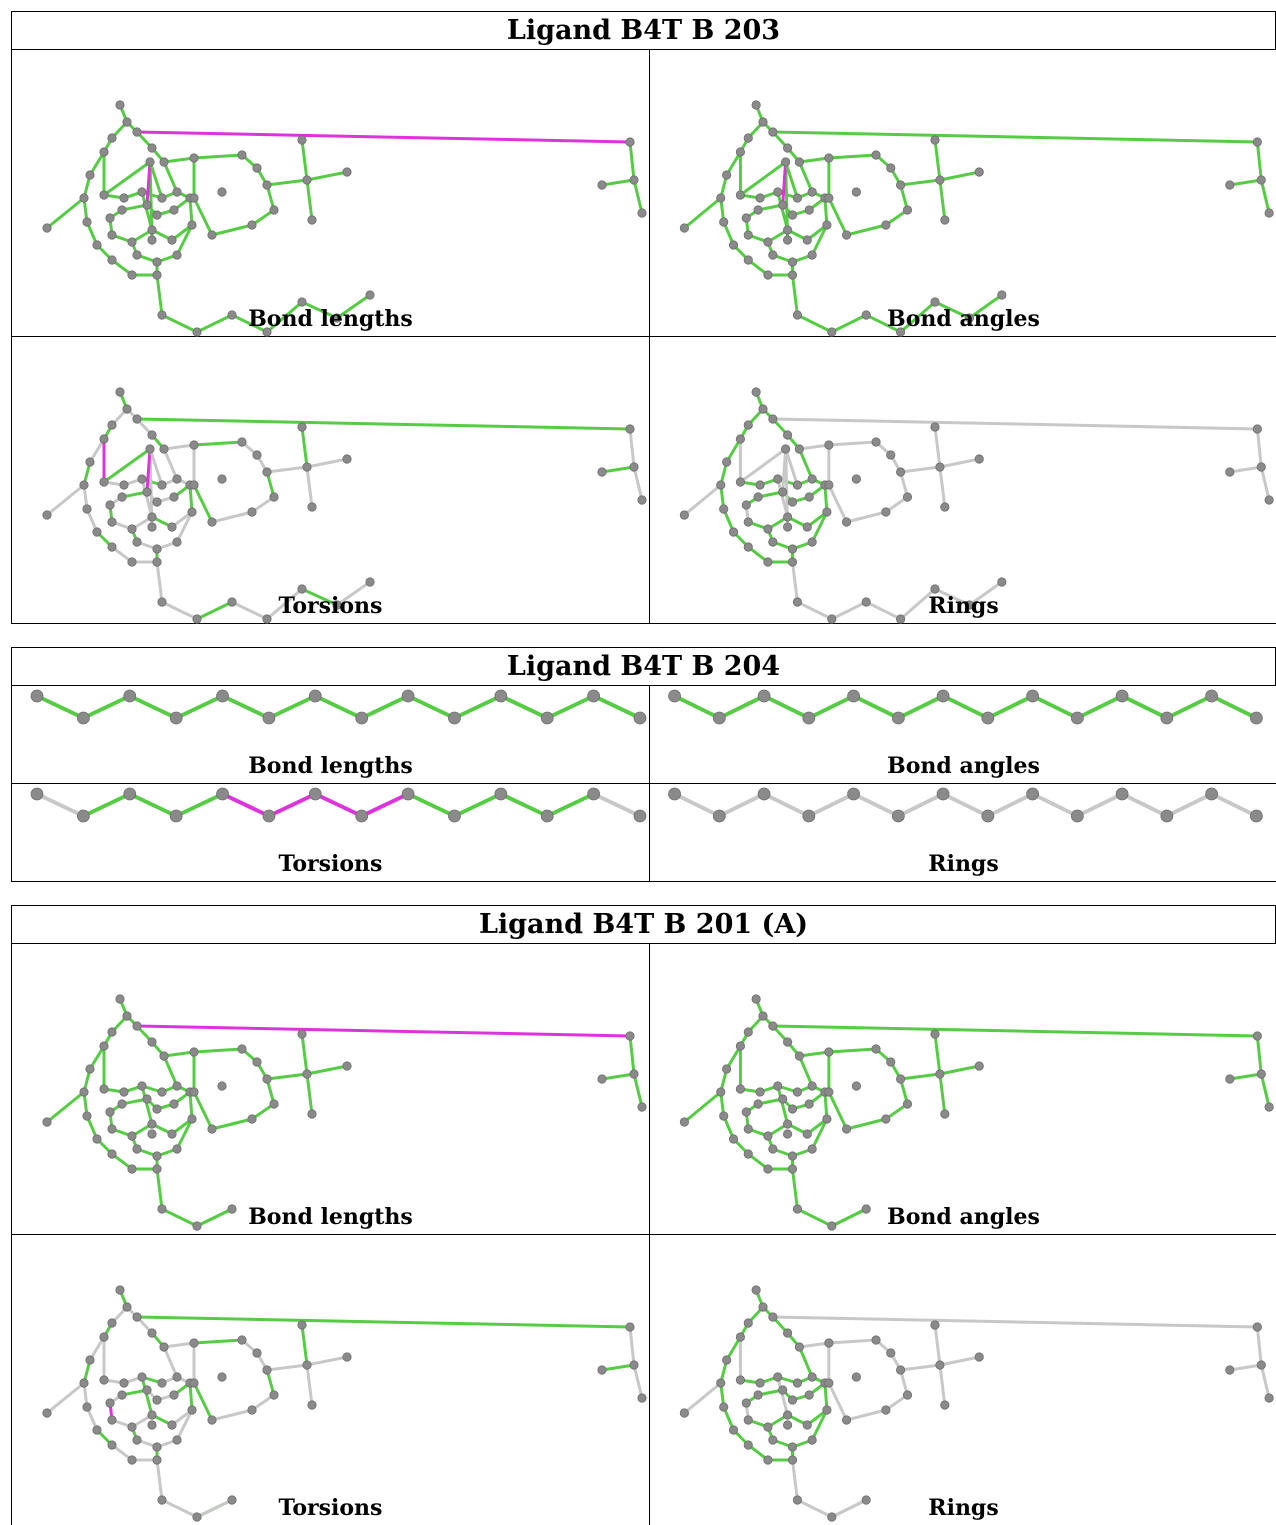  I want to click on panel-label: Torsions, so click(330, 606).